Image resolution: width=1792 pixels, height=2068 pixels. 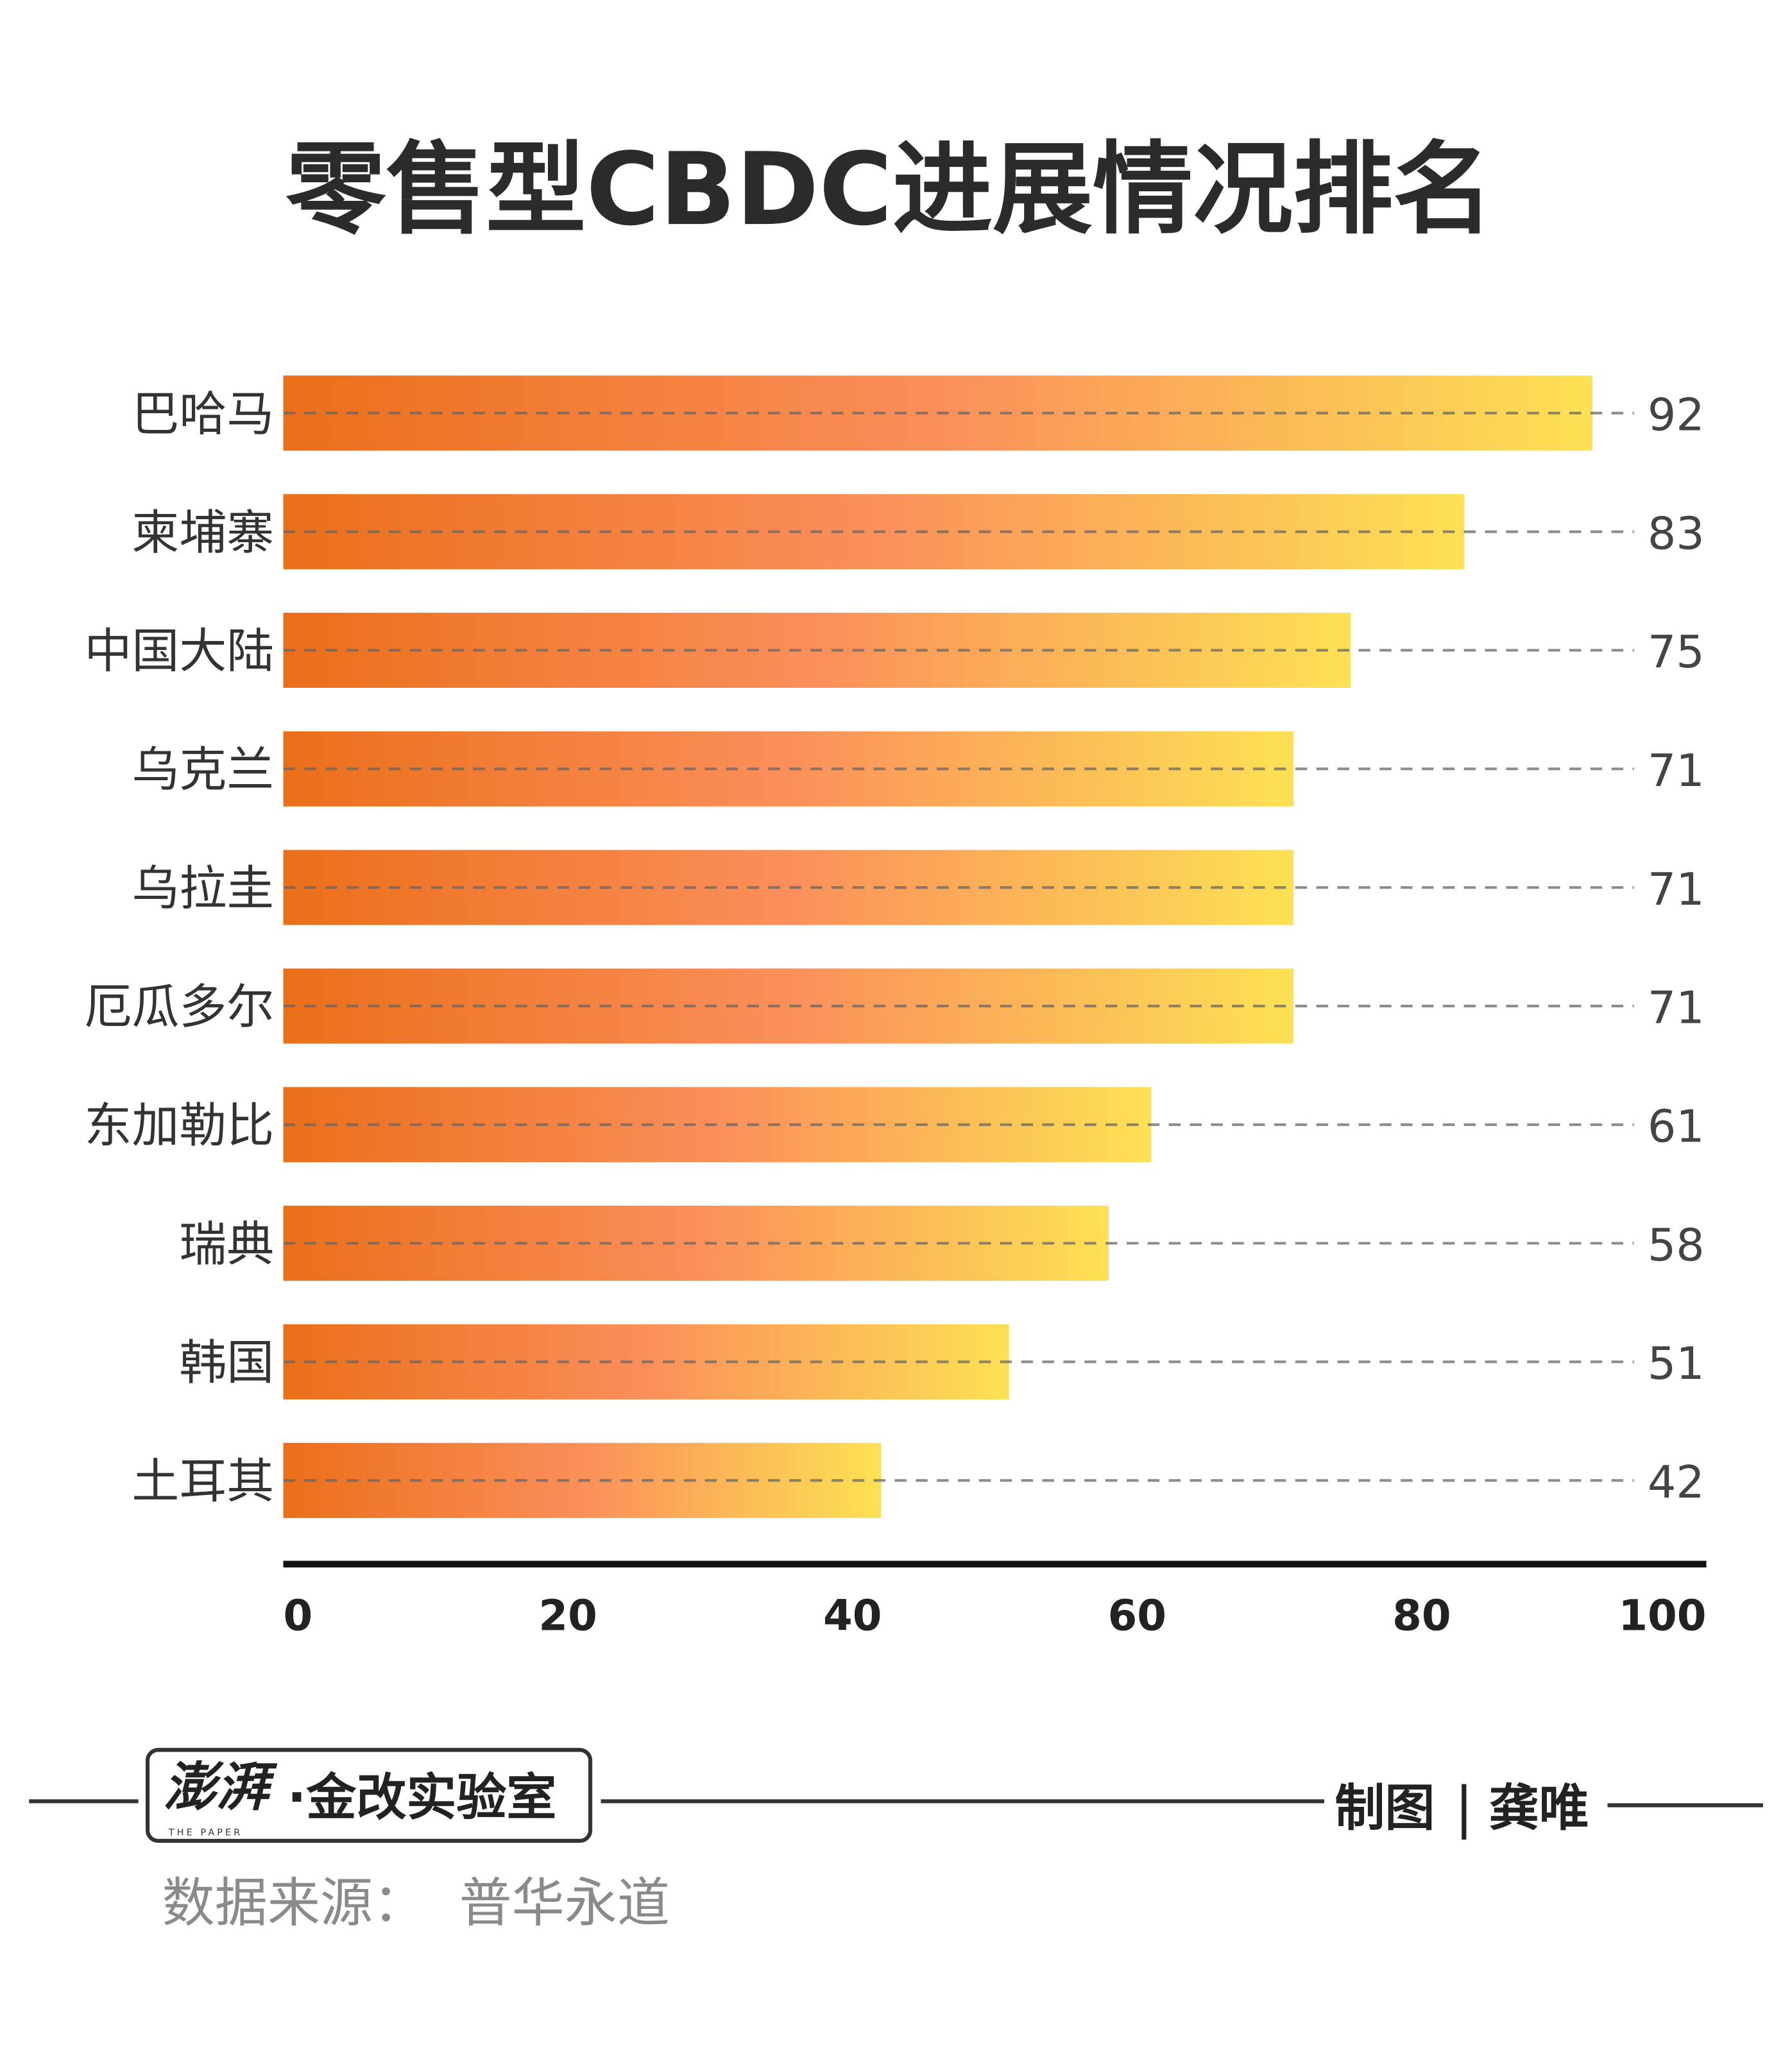 I want to click on x-tick-label: 20, so click(x=567, y=1615).